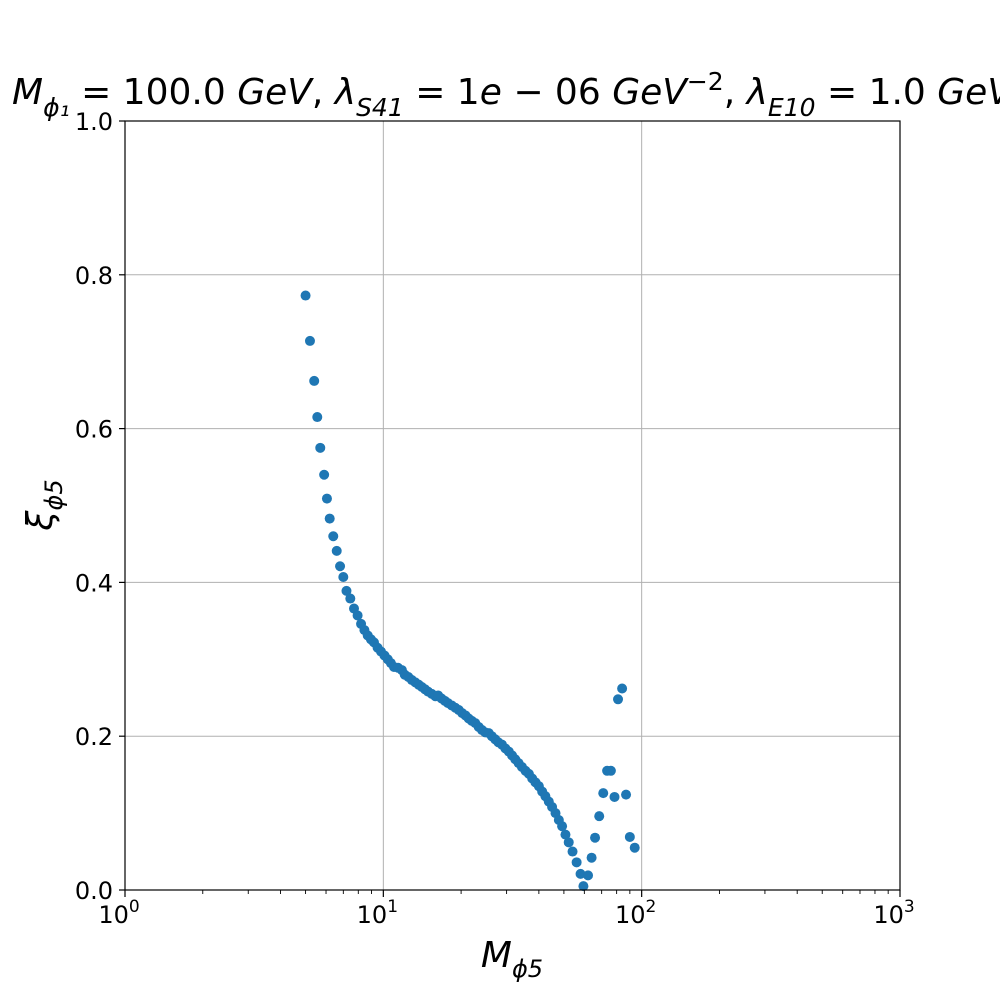  What do you see at coordinates (635, 913) in the screenshot?
I see `x-tick-label: 10²` at bounding box center [635, 913].